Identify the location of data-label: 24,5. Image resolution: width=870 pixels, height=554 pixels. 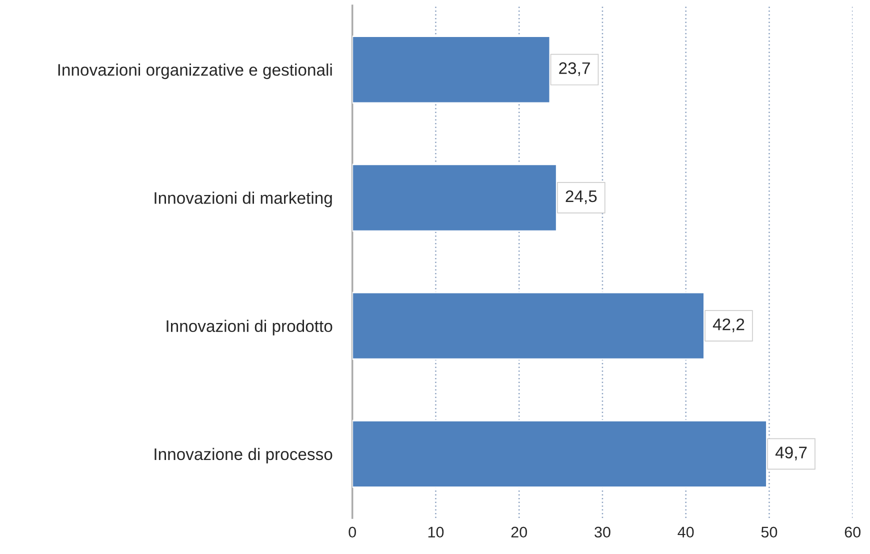
(581, 197).